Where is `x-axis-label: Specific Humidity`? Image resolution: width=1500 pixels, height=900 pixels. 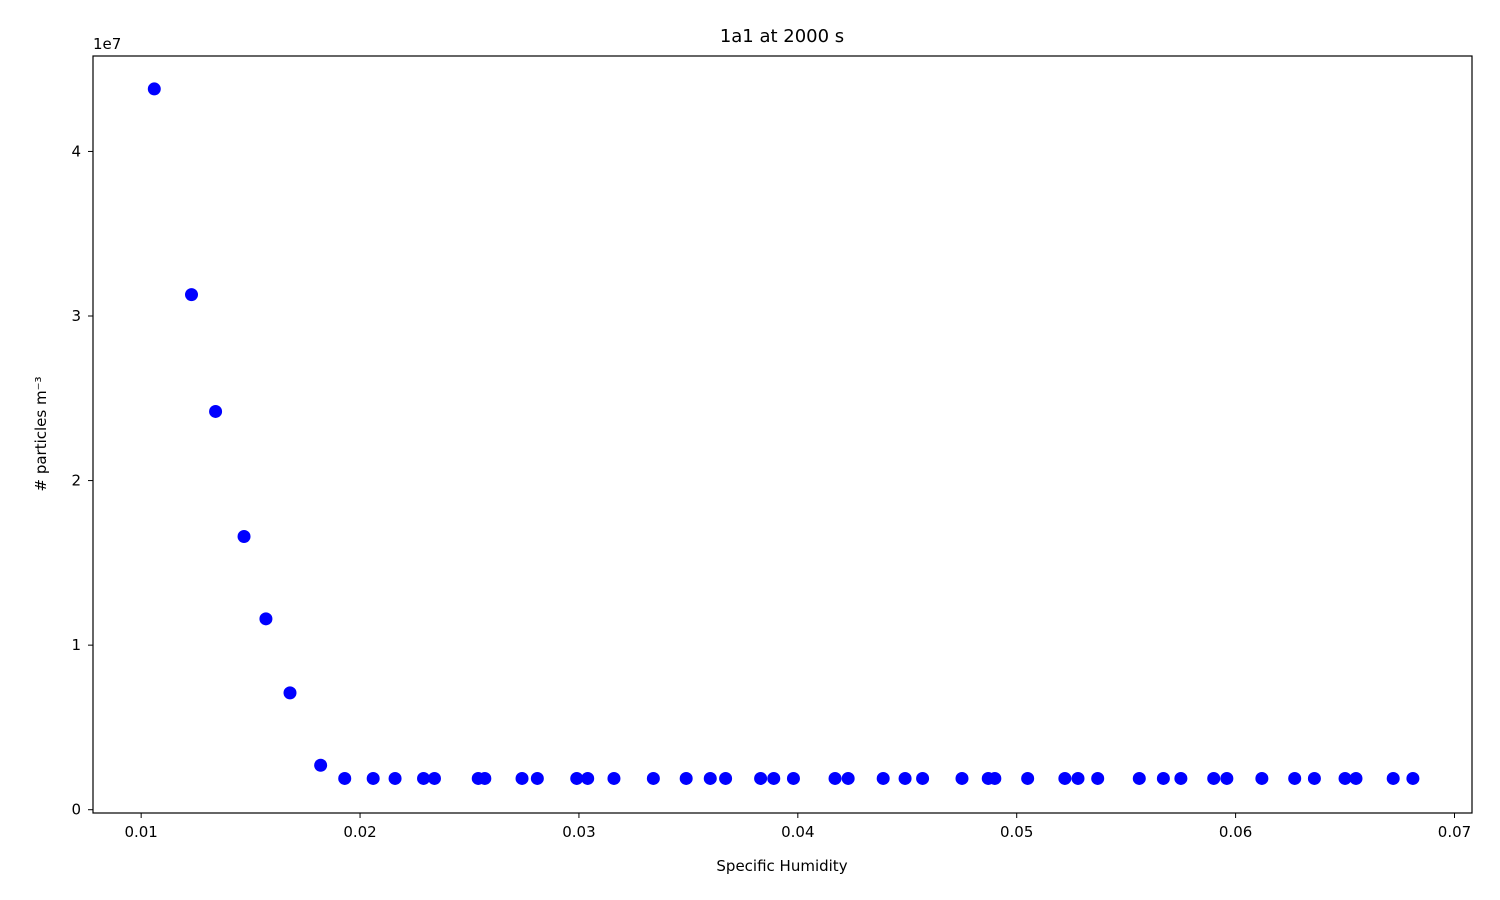 x-axis-label: Specific Humidity is located at coordinates (781, 866).